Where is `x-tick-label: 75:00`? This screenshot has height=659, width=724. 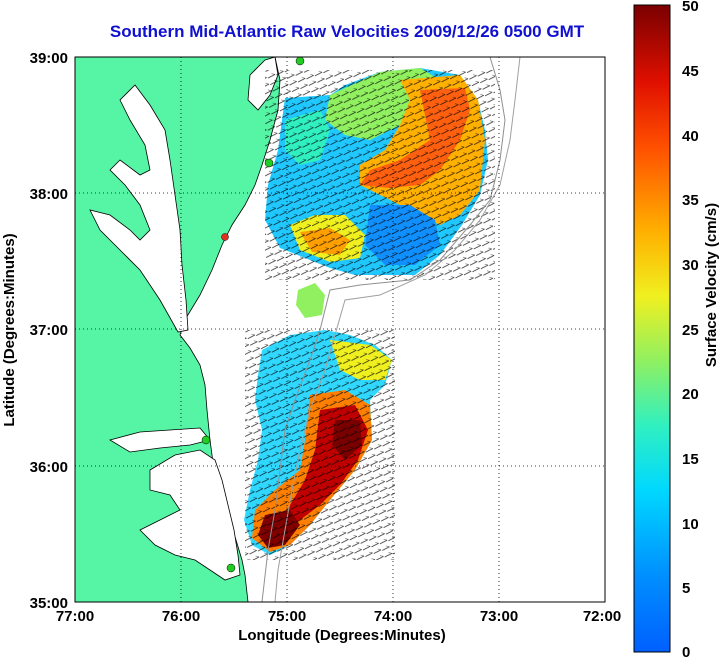 x-tick-label: 75:00 is located at coordinates (287, 616).